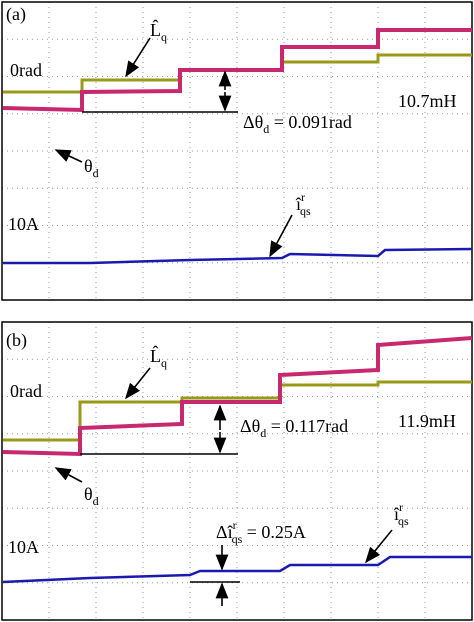 This screenshot has height=622, width=474. Describe the element at coordinates (294, 428) in the screenshot. I see `delta-theta: Δθd = 0.117rad` at that location.